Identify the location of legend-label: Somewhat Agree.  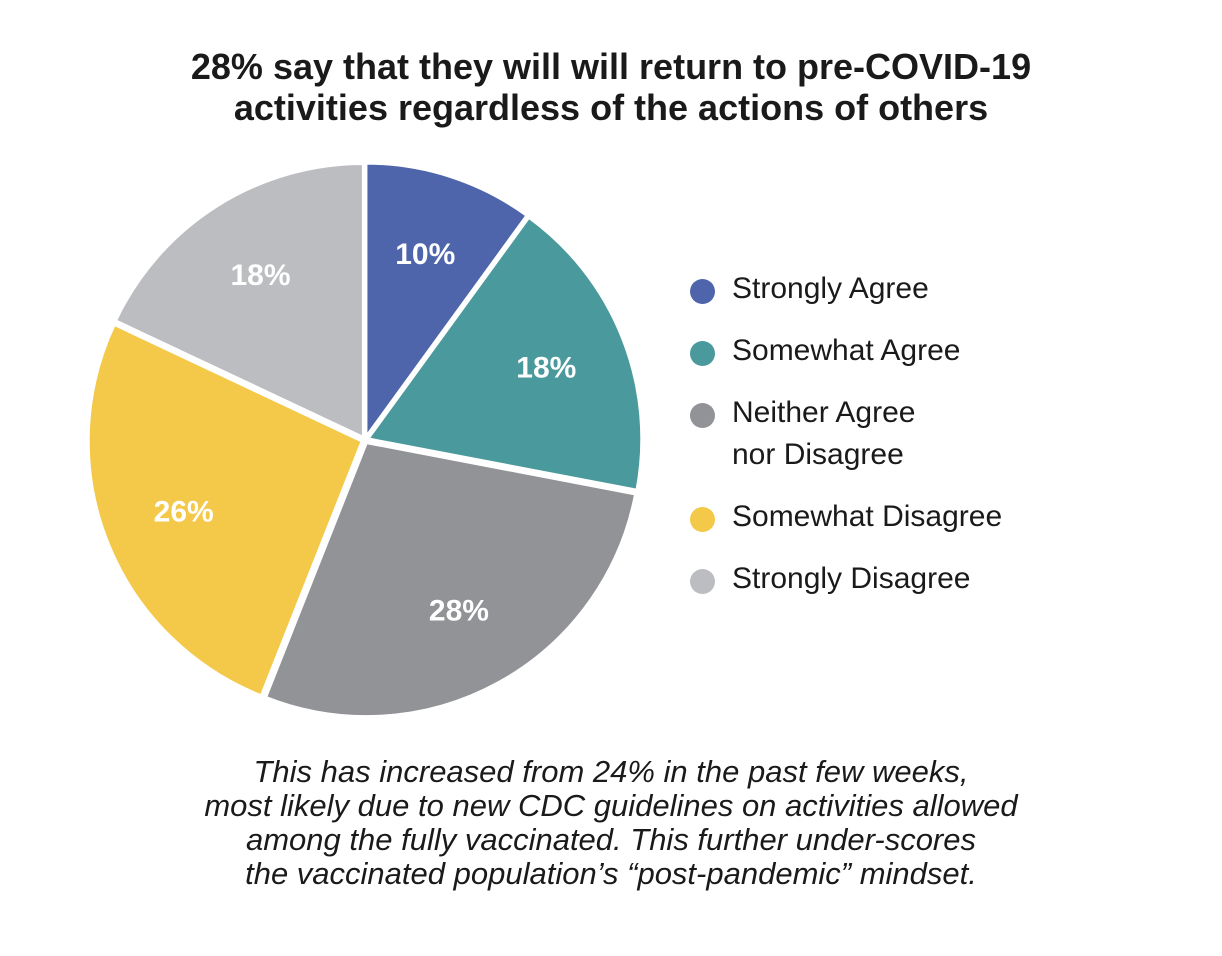
(846, 350).